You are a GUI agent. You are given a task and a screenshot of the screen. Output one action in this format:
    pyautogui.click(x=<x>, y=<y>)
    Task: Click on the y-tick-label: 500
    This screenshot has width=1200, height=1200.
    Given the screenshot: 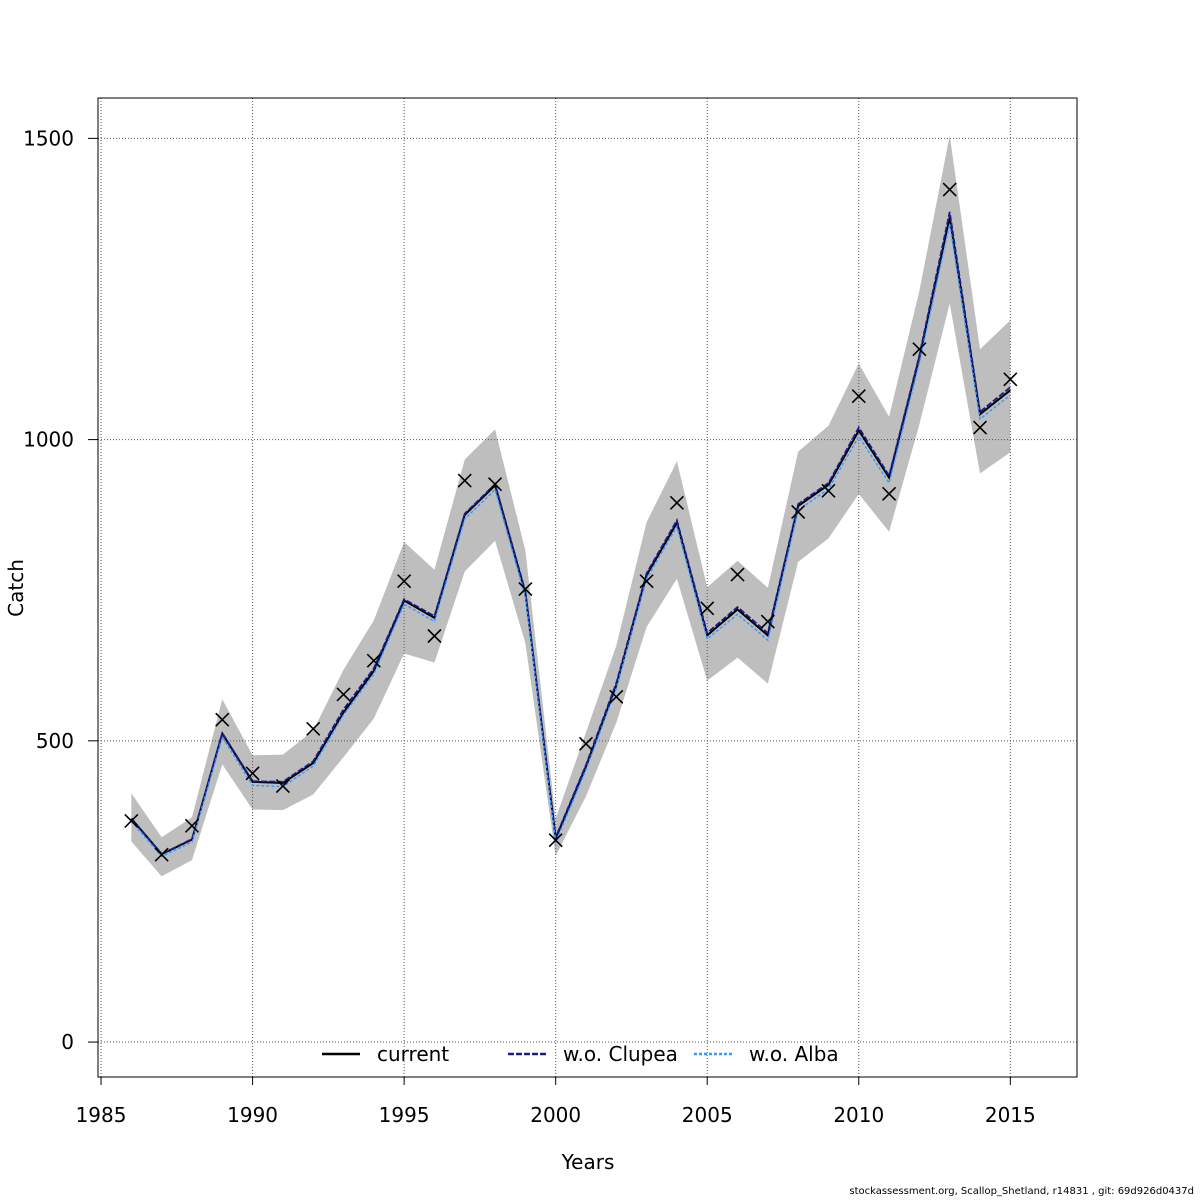 What is the action you would take?
    pyautogui.click(x=55, y=741)
    